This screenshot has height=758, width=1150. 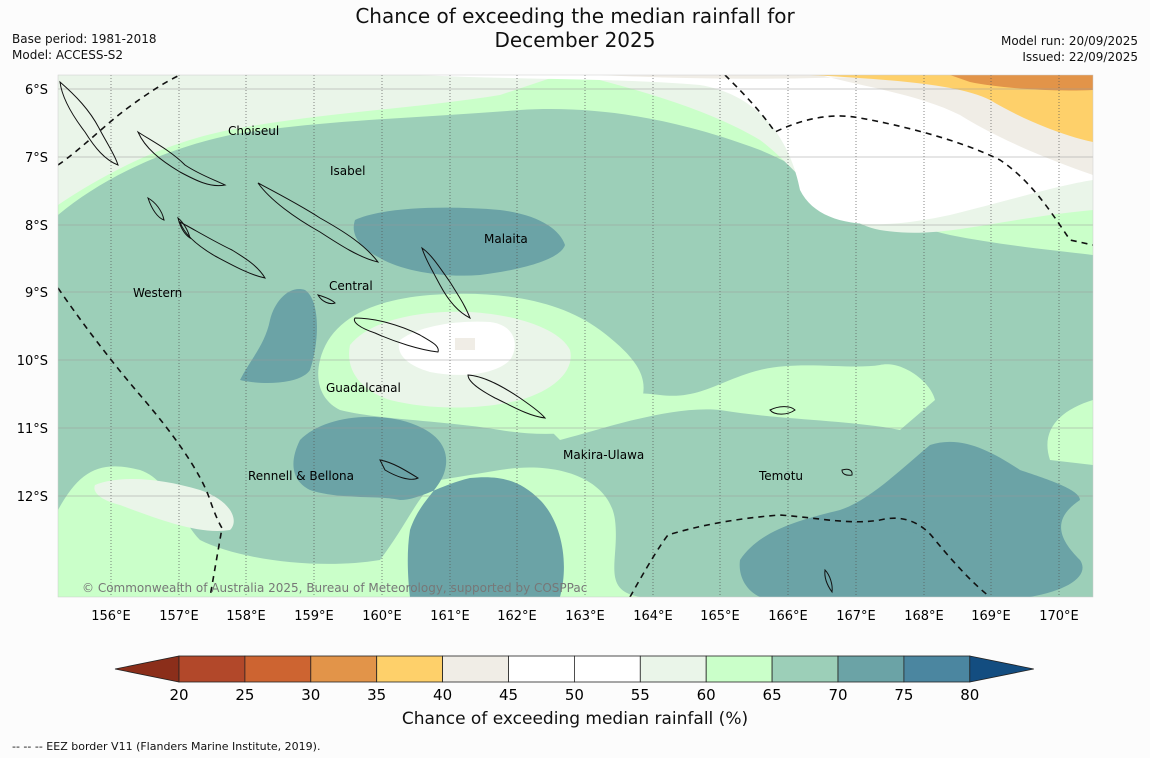 I want to click on meta-left: Base period: 1981-2018 Model: ACCESS-S2, so click(x=84, y=47).